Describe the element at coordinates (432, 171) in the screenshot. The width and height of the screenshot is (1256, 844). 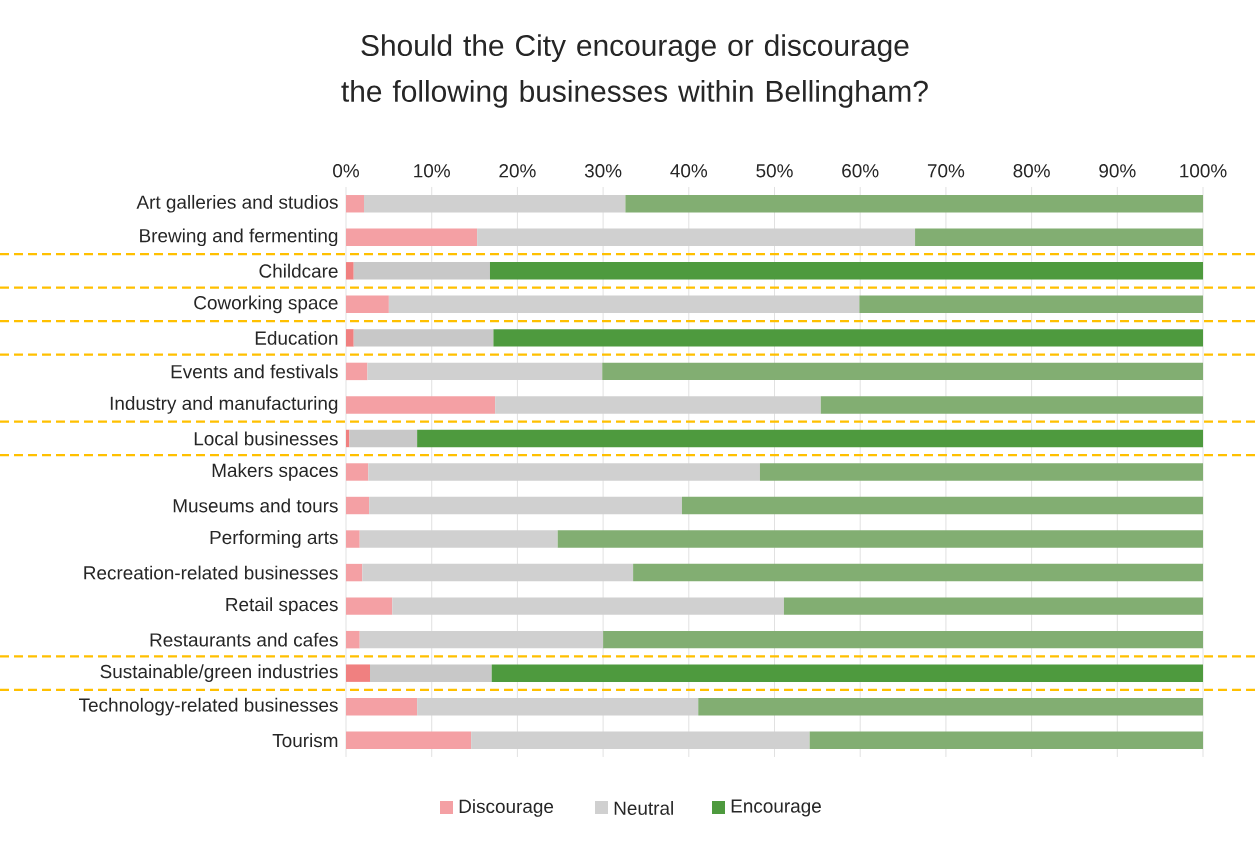
I see `x-tick-label: 10%` at that location.